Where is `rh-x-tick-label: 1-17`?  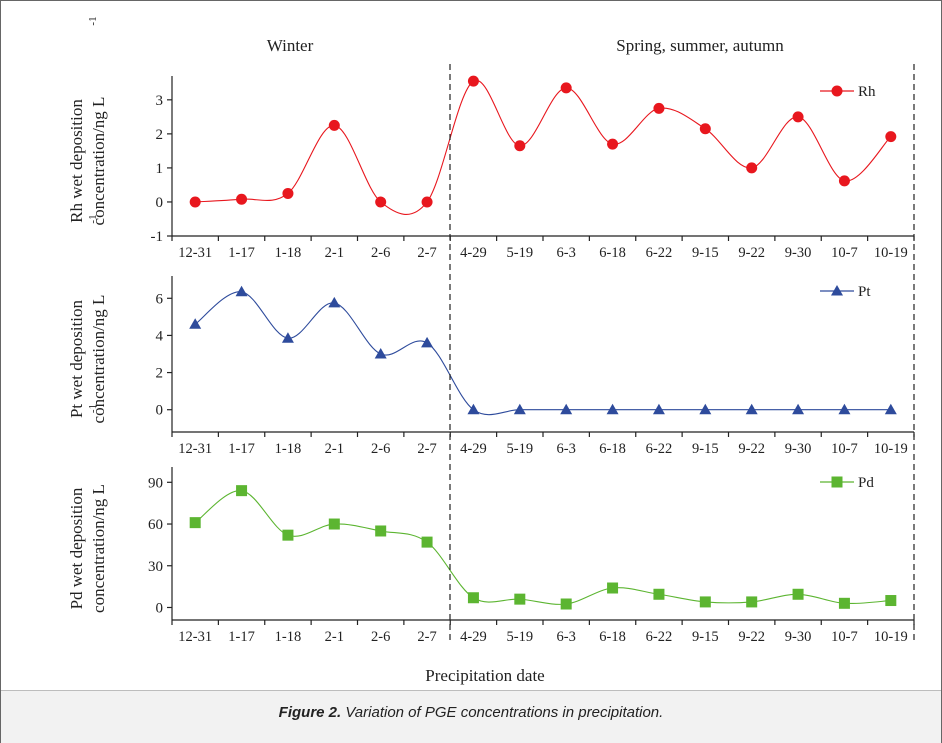 rh-x-tick-label: 1-17 is located at coordinates (241, 253).